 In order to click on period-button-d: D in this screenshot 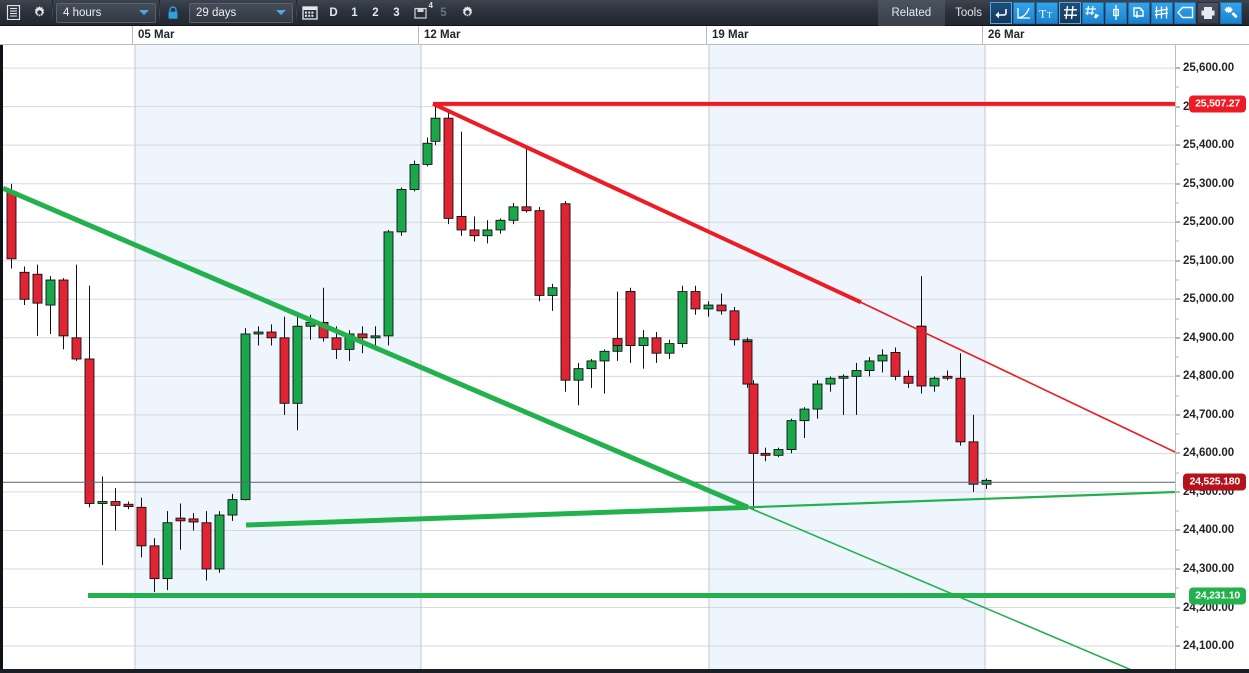, I will do `click(333, 13)`.